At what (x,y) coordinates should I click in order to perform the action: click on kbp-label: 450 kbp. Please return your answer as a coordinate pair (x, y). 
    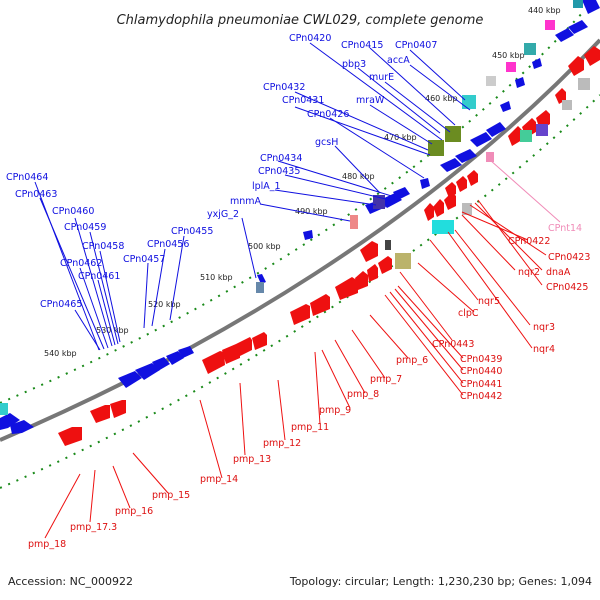
    Looking at the image, I should click on (508, 55).